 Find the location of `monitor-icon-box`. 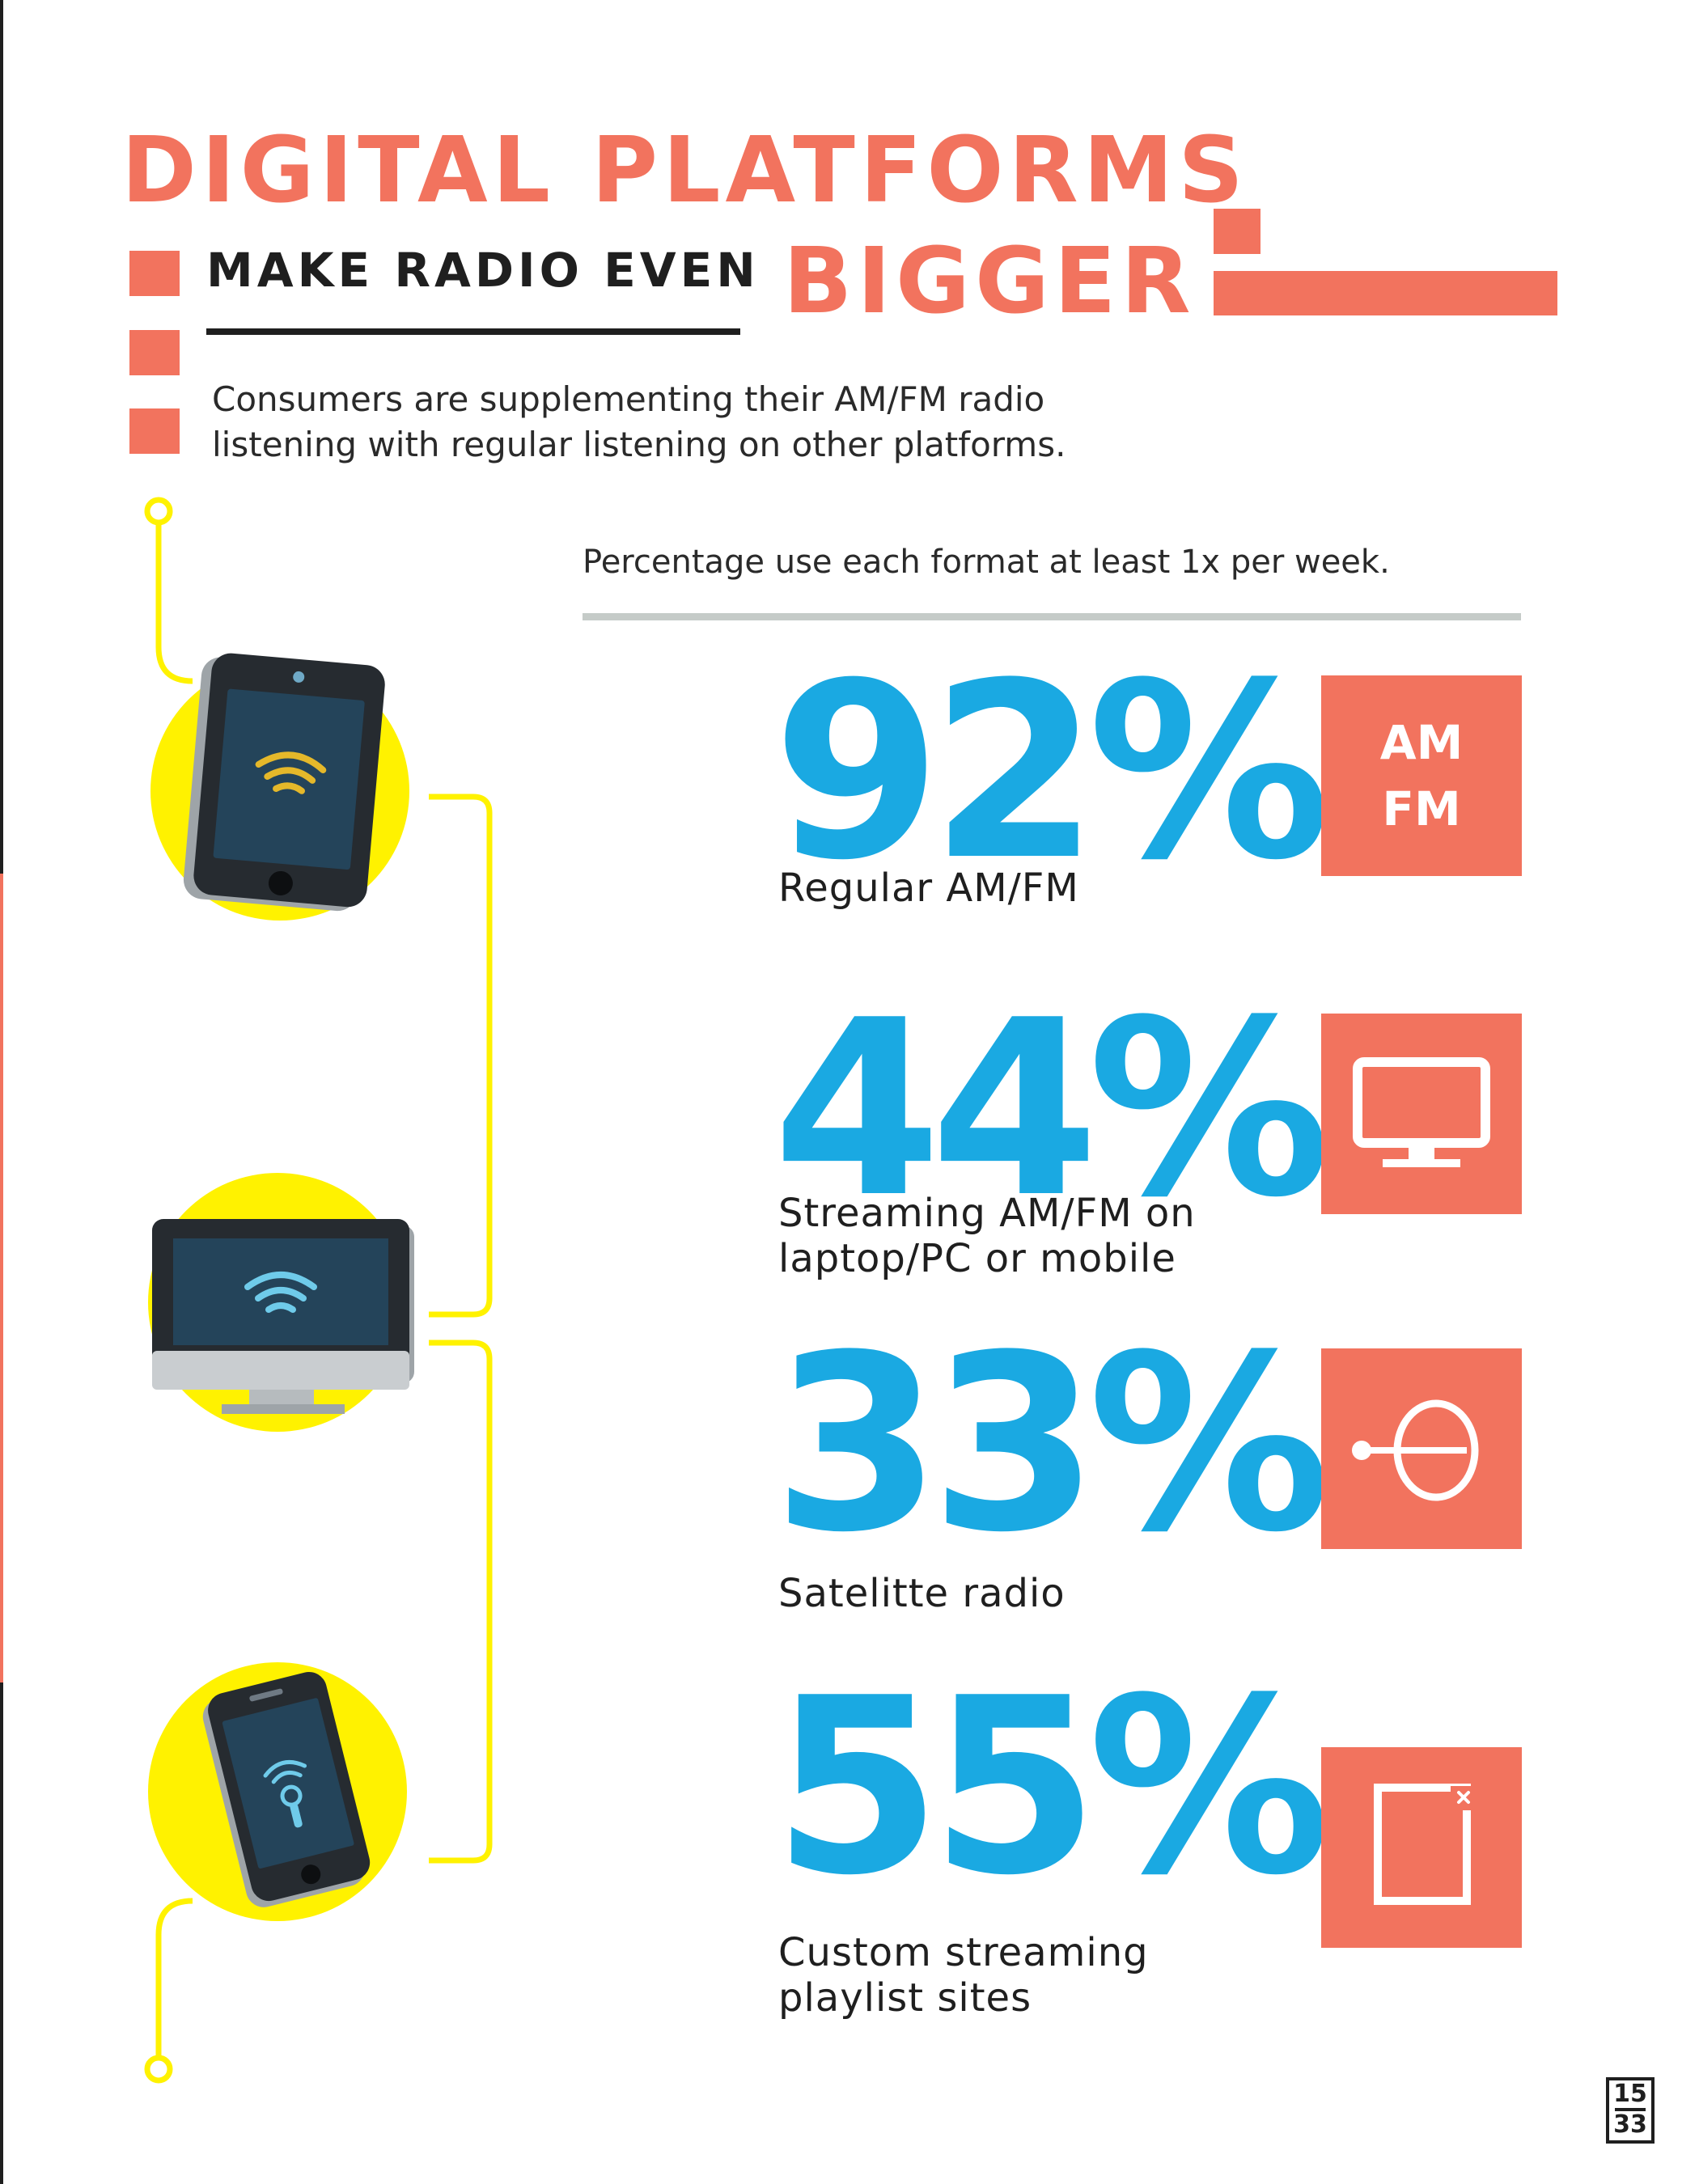

monitor-icon-box is located at coordinates (1421, 1114).